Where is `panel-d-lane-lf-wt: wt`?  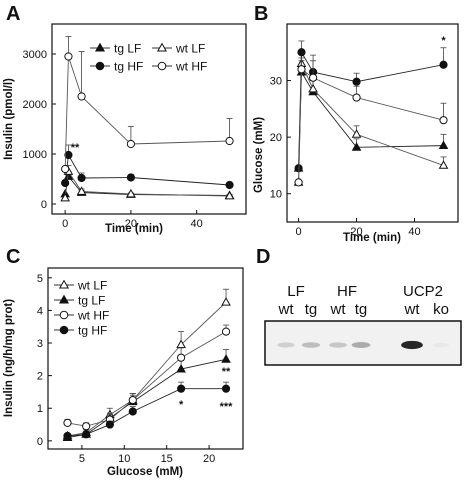 panel-d-lane-lf-wt: wt is located at coordinates (286, 309).